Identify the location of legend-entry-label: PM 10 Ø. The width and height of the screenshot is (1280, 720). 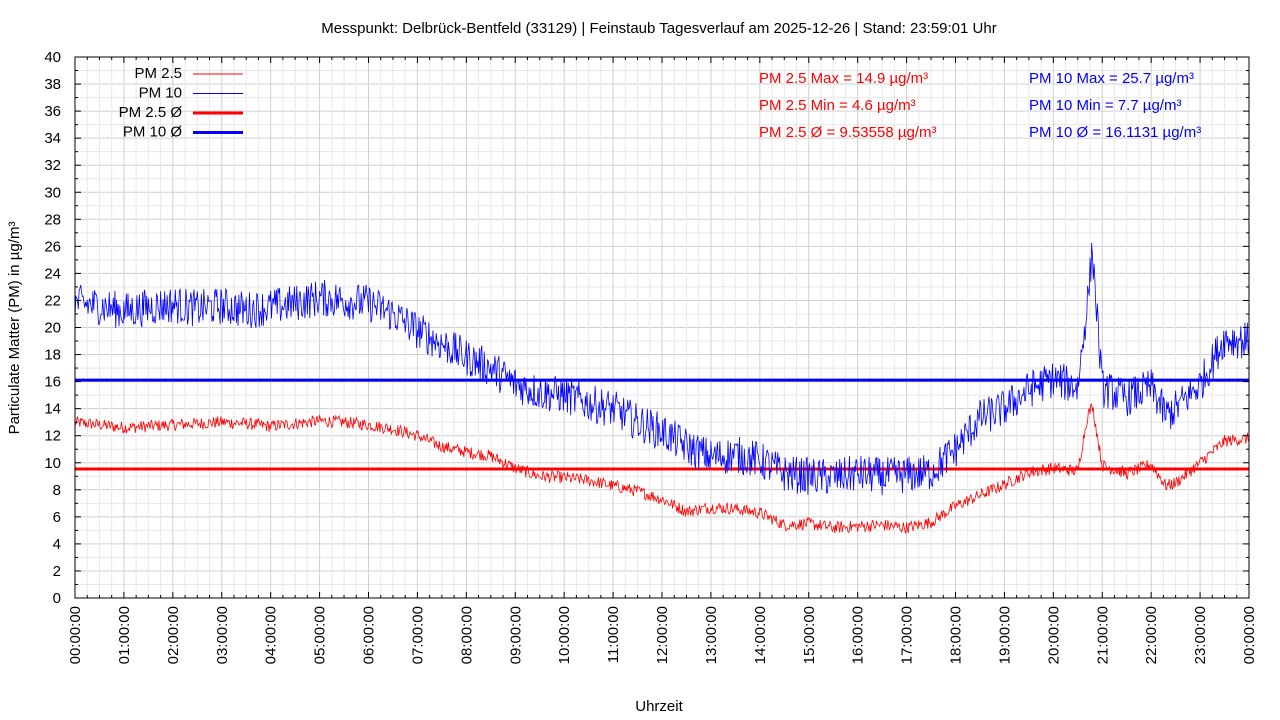
(153, 132).